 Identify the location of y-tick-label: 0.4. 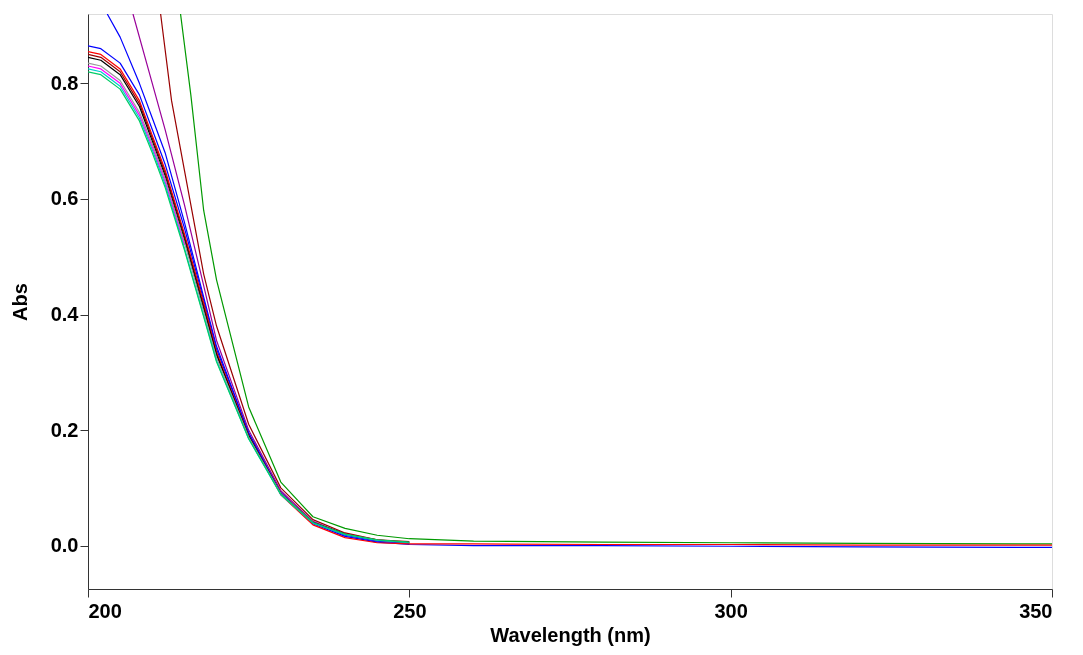
(65, 314).